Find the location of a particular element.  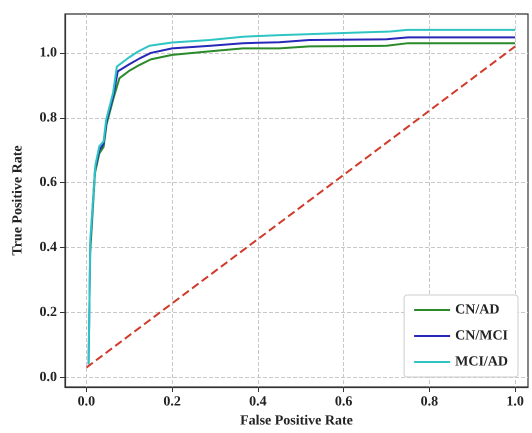

y-tick-label: 0.8 is located at coordinates (48, 118).